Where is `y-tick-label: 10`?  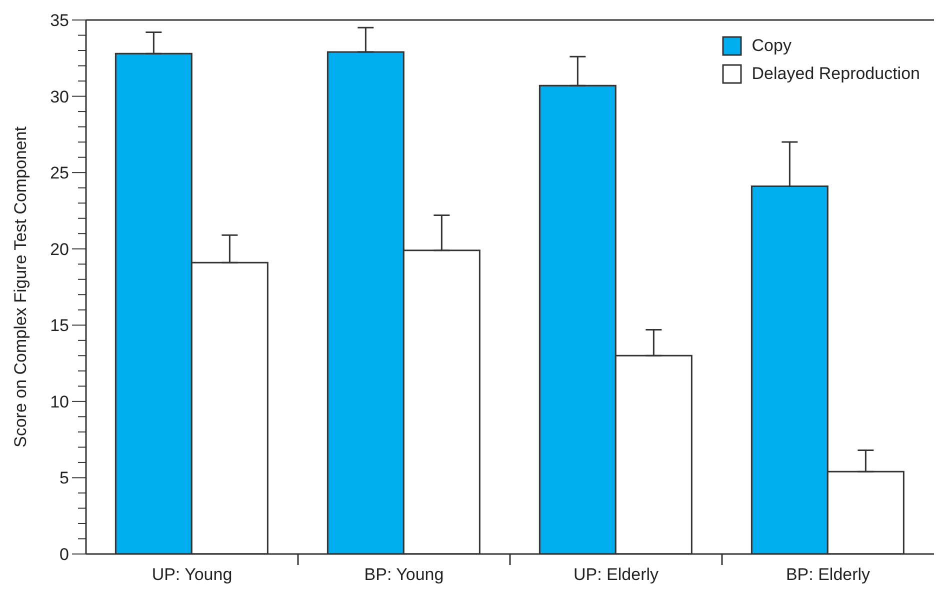 y-tick-label: 10 is located at coordinates (59, 402).